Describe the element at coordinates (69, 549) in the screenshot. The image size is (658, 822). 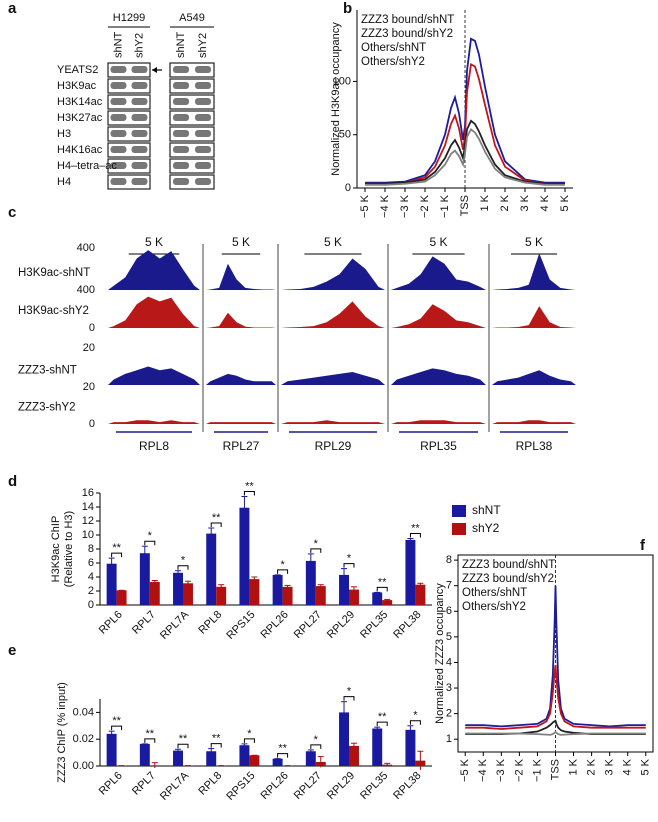
I see `y-axis-label: (Relative to H3)` at that location.